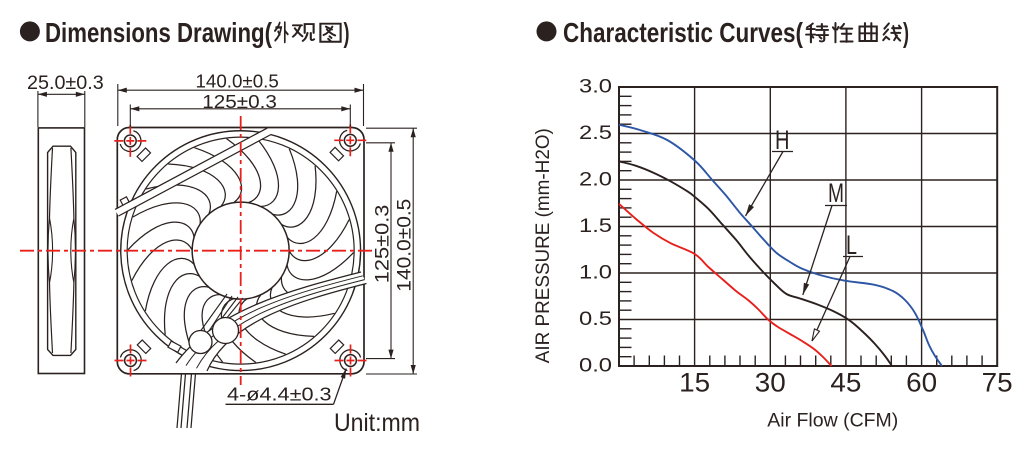  Describe the element at coordinates (845, 383) in the screenshot. I see `svg-text: 45` at that location.